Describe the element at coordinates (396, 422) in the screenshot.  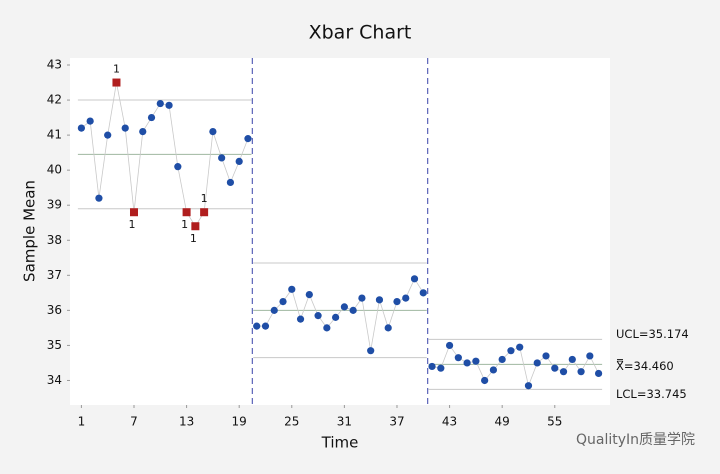
I see `x-tick-label: 37` at that location.